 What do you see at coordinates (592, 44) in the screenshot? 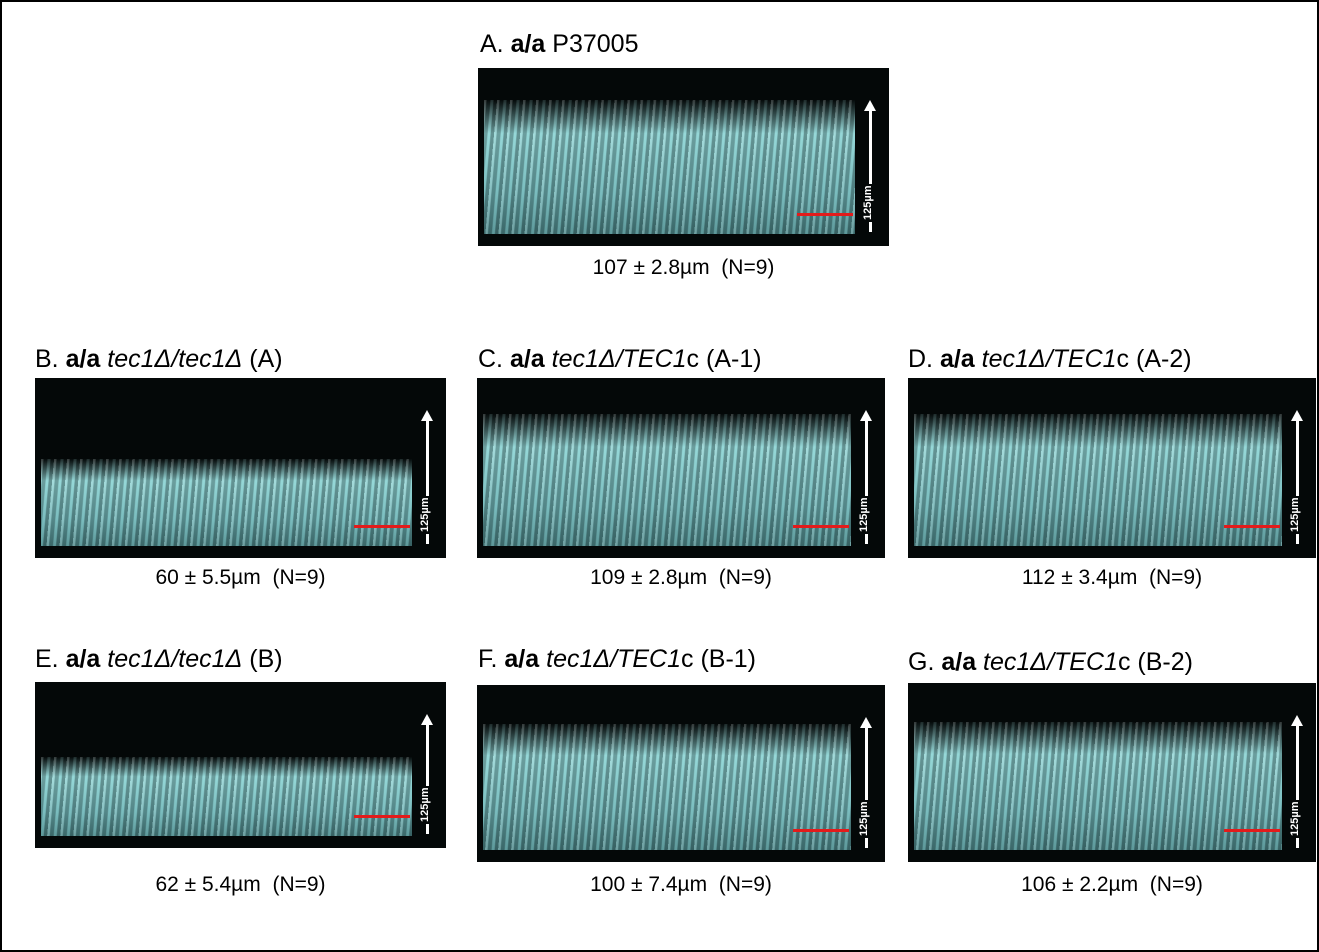
I see `title-segment: P37005` at bounding box center [592, 44].